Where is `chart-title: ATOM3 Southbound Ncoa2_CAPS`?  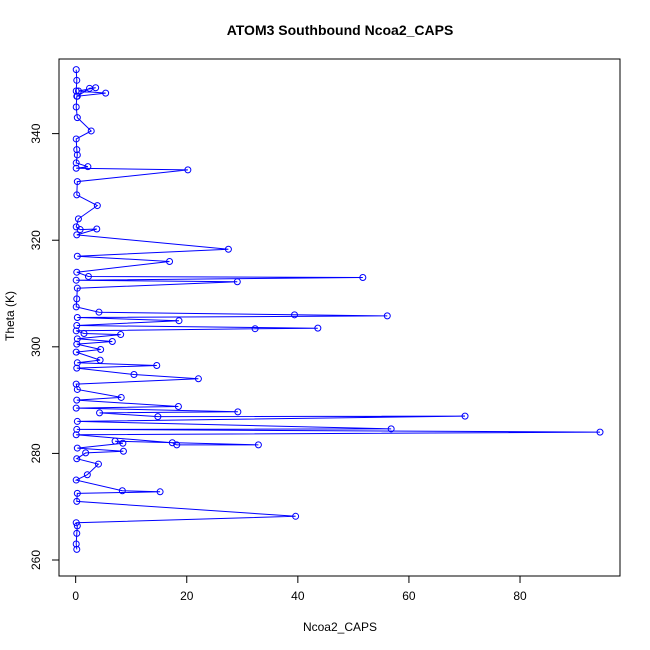 chart-title: ATOM3 Southbound Ncoa2_CAPS is located at coordinates (340, 30).